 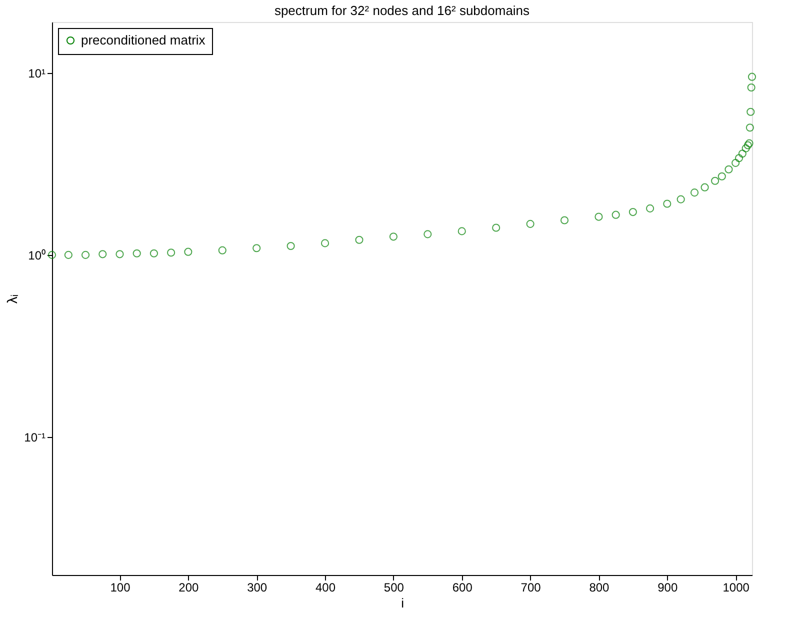 What do you see at coordinates (326, 587) in the screenshot?
I see `x-tick-label: 400` at bounding box center [326, 587].